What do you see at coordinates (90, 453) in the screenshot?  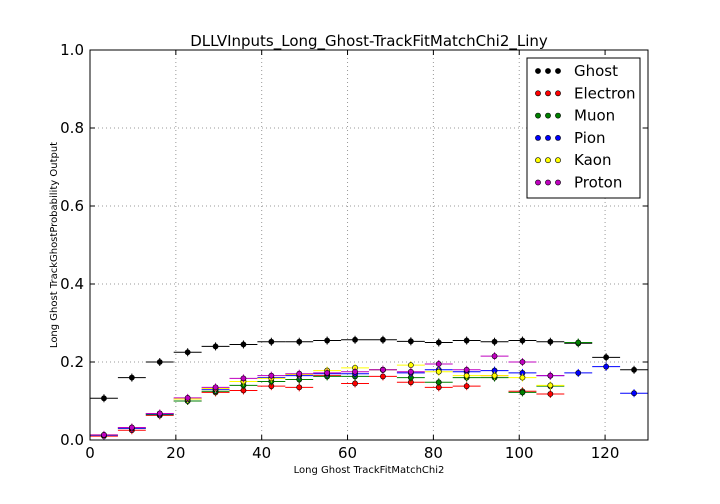 I see `x-tick-label: 0` at bounding box center [90, 453].